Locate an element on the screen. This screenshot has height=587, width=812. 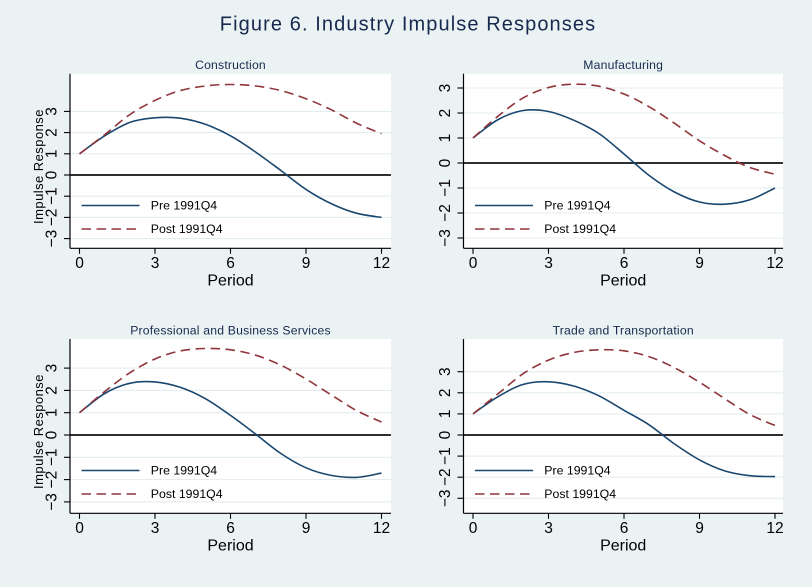
svg-text:Professional and Business Serv: Professional and Business Services is located at coordinates (230, 330).